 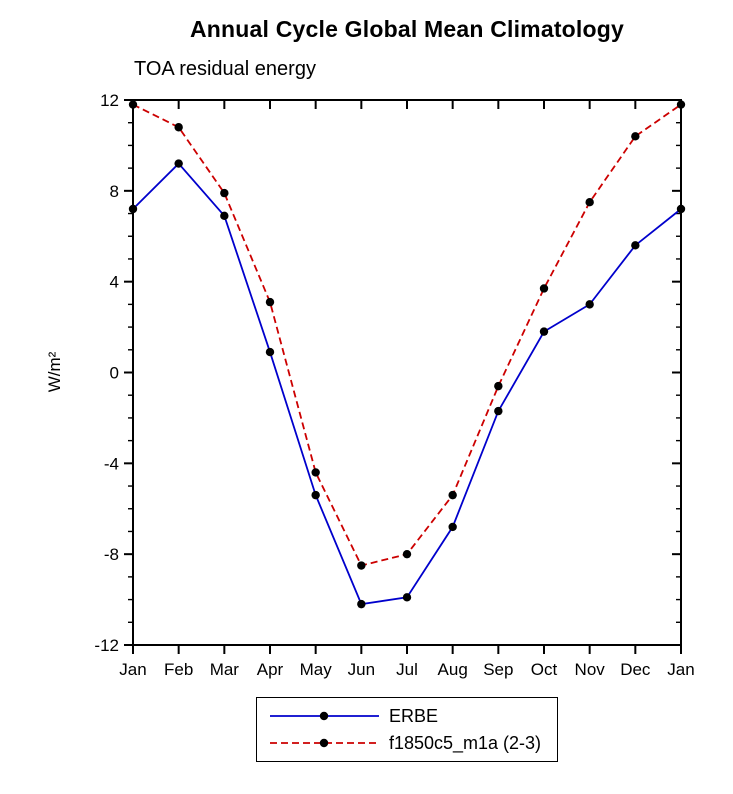 What do you see at coordinates (544, 669) in the screenshot?
I see `x-tick-label: Oct` at bounding box center [544, 669].